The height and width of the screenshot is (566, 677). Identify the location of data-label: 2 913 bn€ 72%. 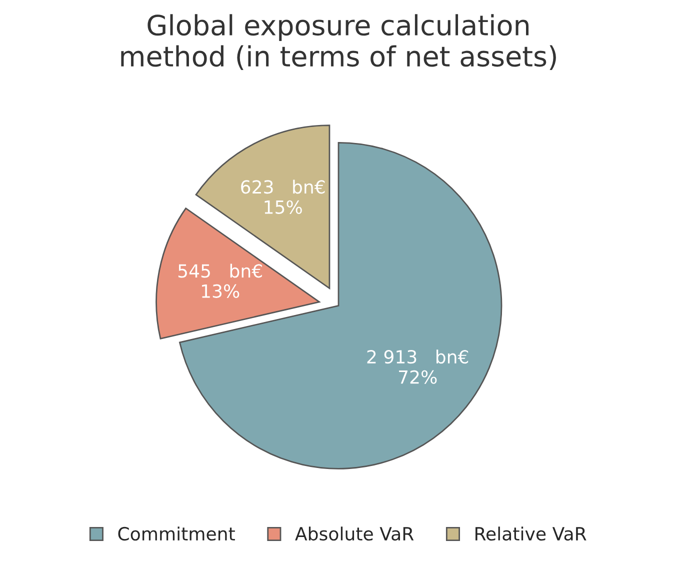
(417, 367).